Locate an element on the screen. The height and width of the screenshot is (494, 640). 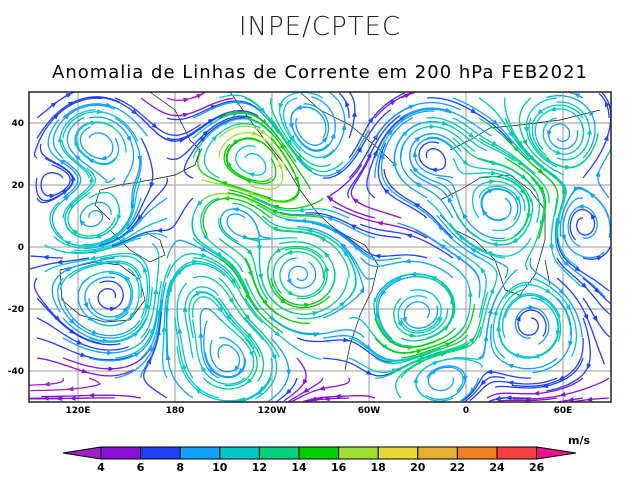
x-tick-label: 120E is located at coordinates (78, 411).